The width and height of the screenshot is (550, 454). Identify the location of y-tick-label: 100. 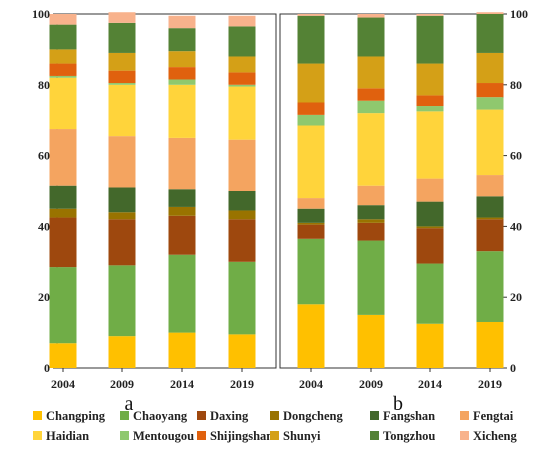
(519, 14).